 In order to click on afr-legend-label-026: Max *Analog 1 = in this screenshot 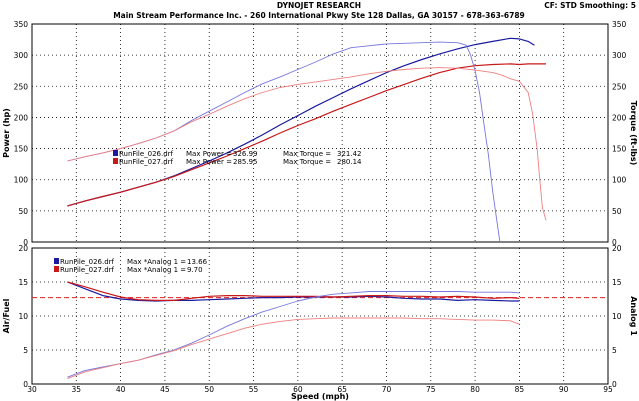, I will do `click(156, 262)`.